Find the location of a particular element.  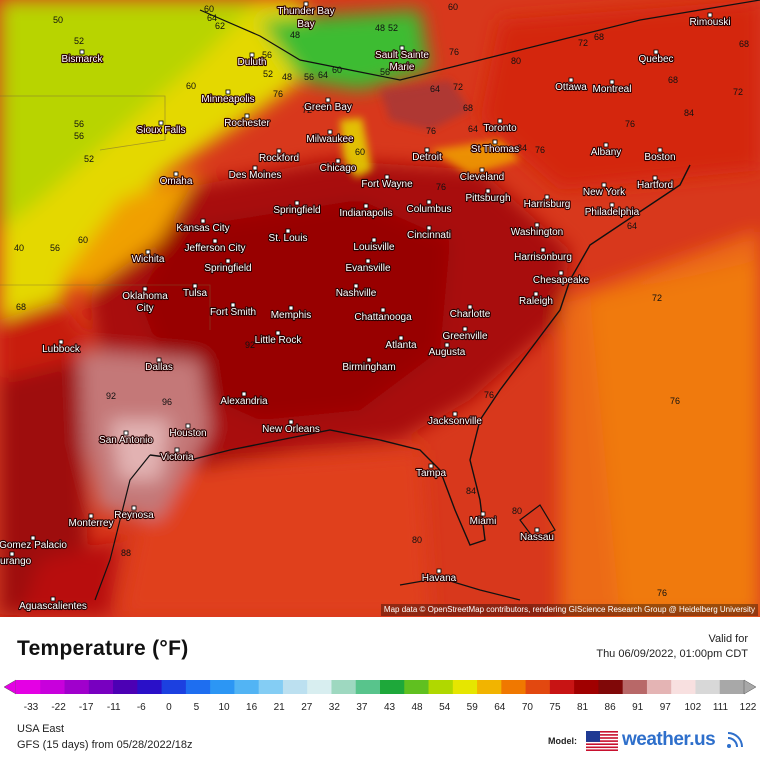

city-label: Tampa is located at coordinates (431, 473).